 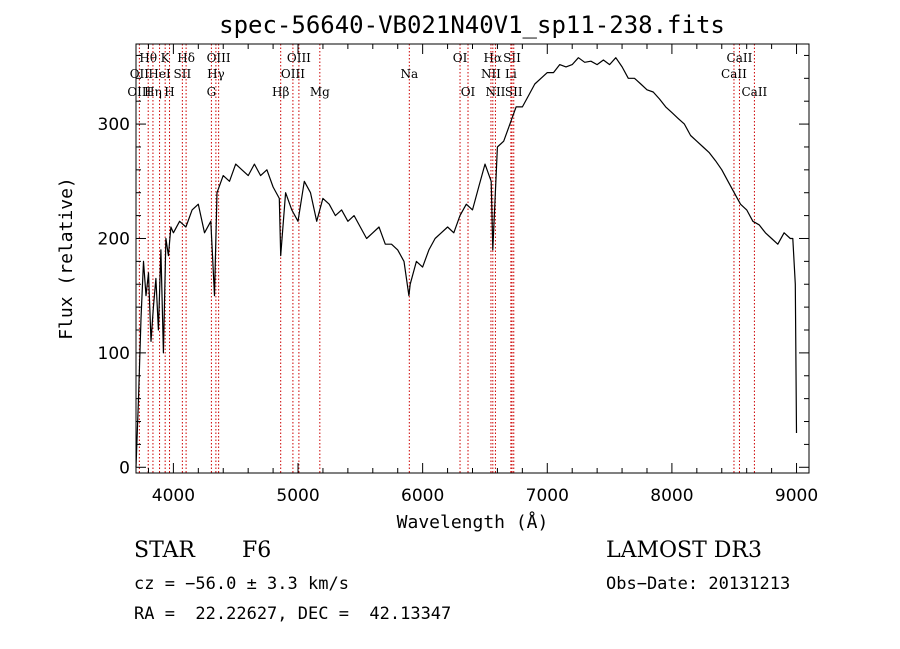 What do you see at coordinates (166, 58) in the screenshot?
I see `spectral-line-label: K` at bounding box center [166, 58].